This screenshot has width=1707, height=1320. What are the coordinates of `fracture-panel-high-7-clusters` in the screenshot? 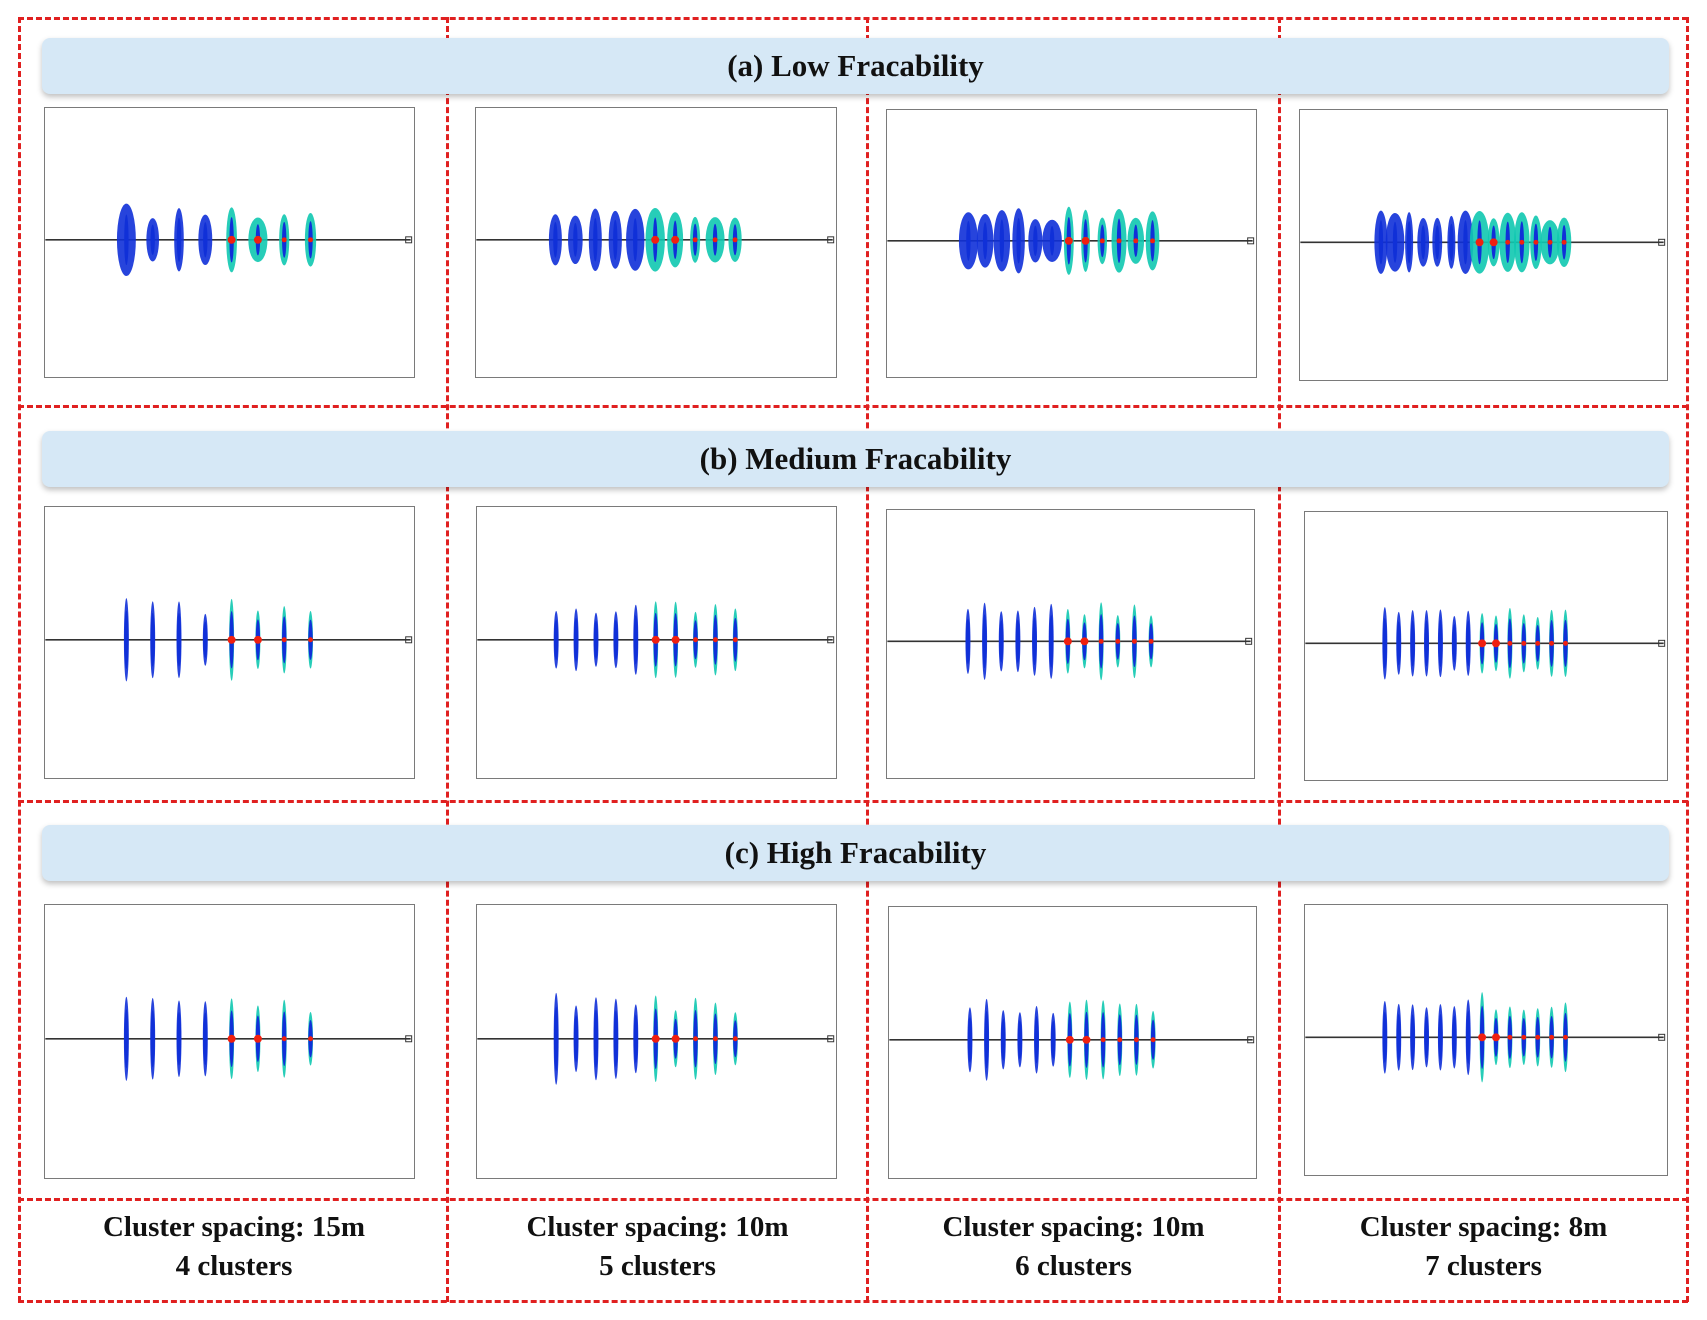 It's located at (1486, 1040).